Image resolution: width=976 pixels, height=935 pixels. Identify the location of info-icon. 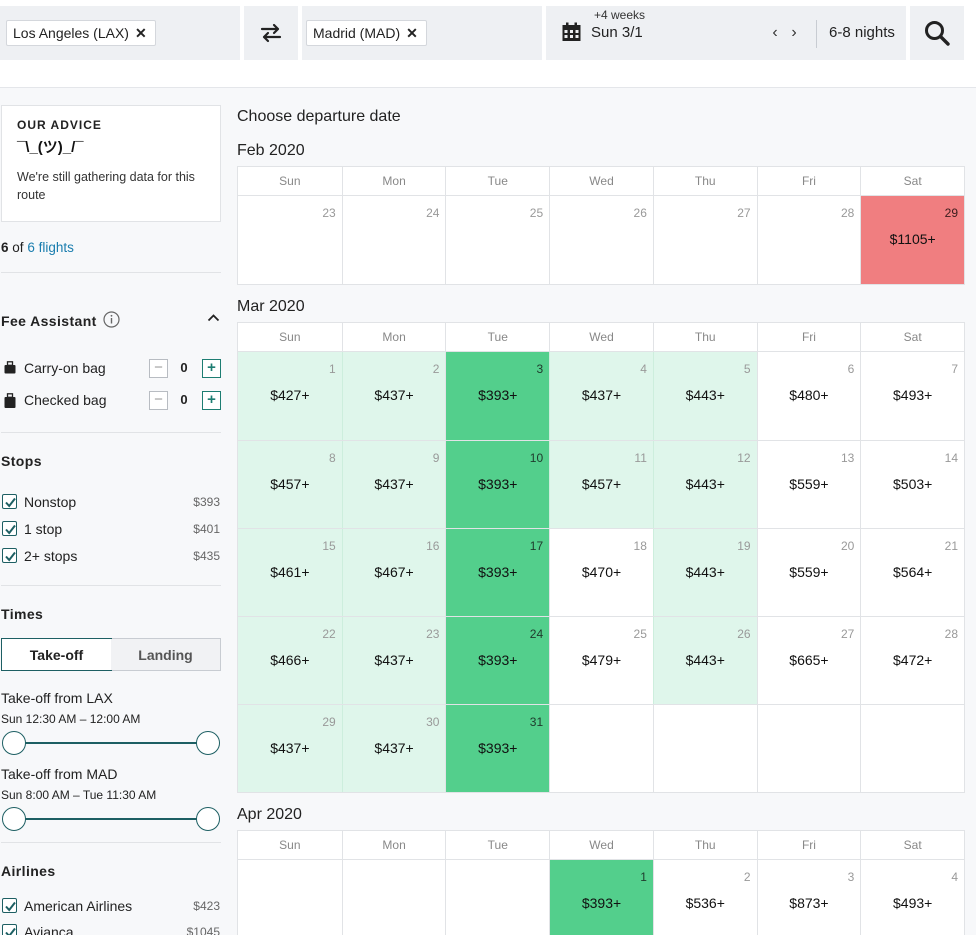
(111, 319).